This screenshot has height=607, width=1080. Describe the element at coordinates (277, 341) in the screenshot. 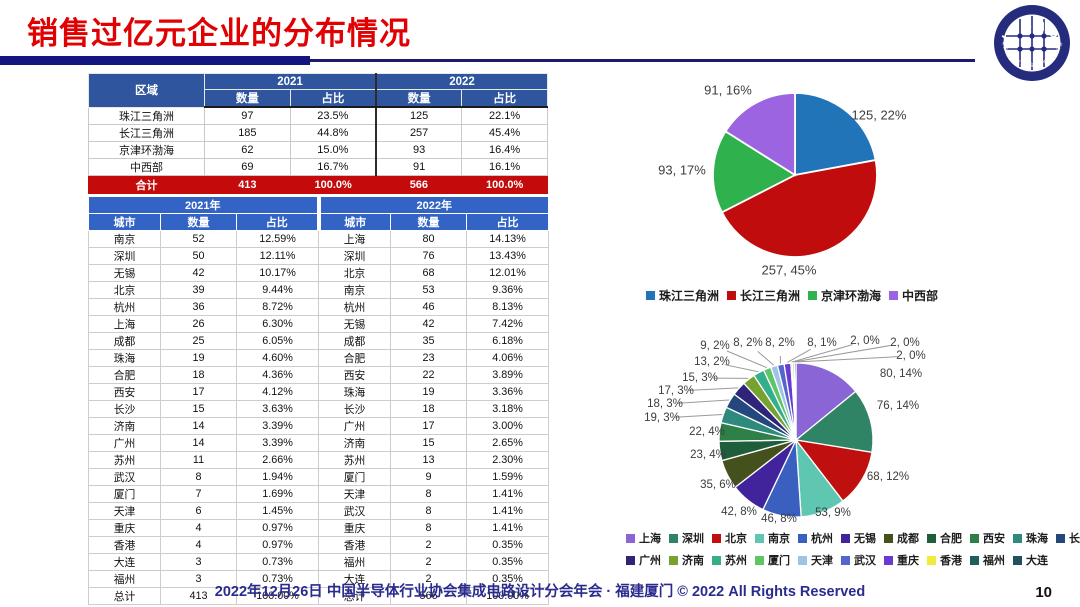

I see `value-cell: 6.05%` at that location.